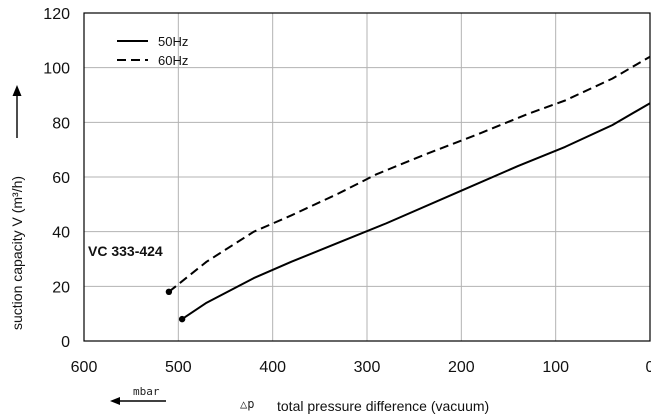  I want to click on x-tick-label: 300, so click(367, 367).